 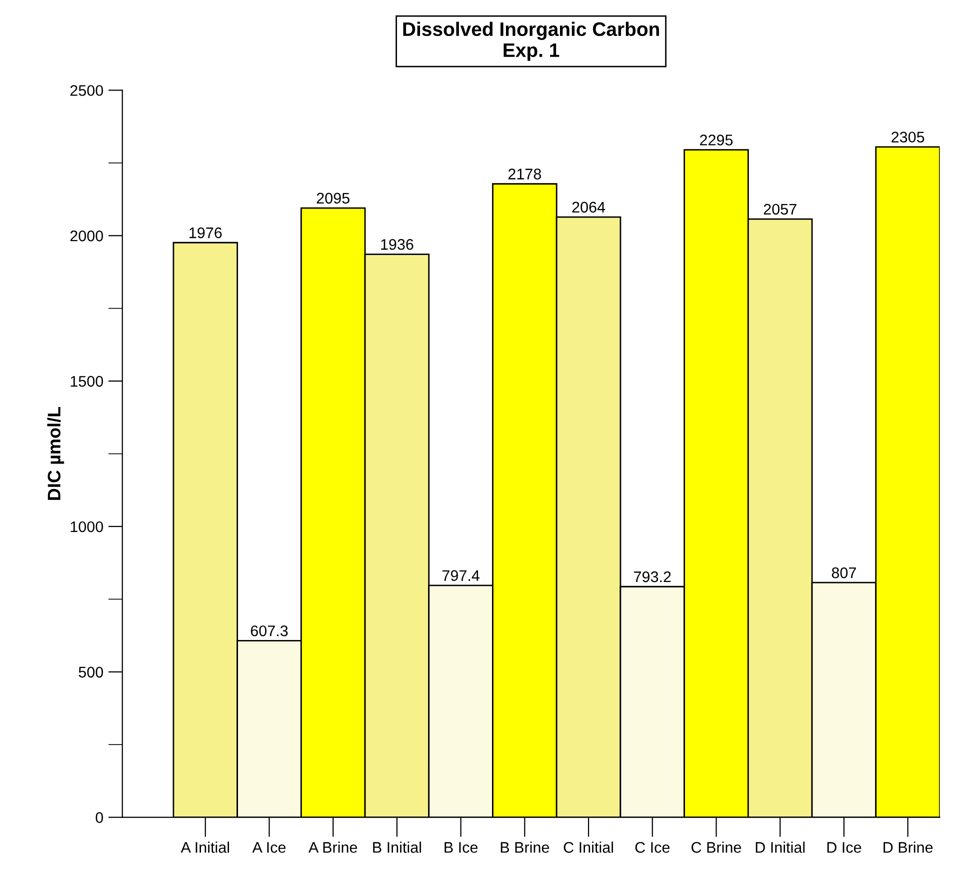 I want to click on y-tick-label: 0, so click(x=100, y=817).